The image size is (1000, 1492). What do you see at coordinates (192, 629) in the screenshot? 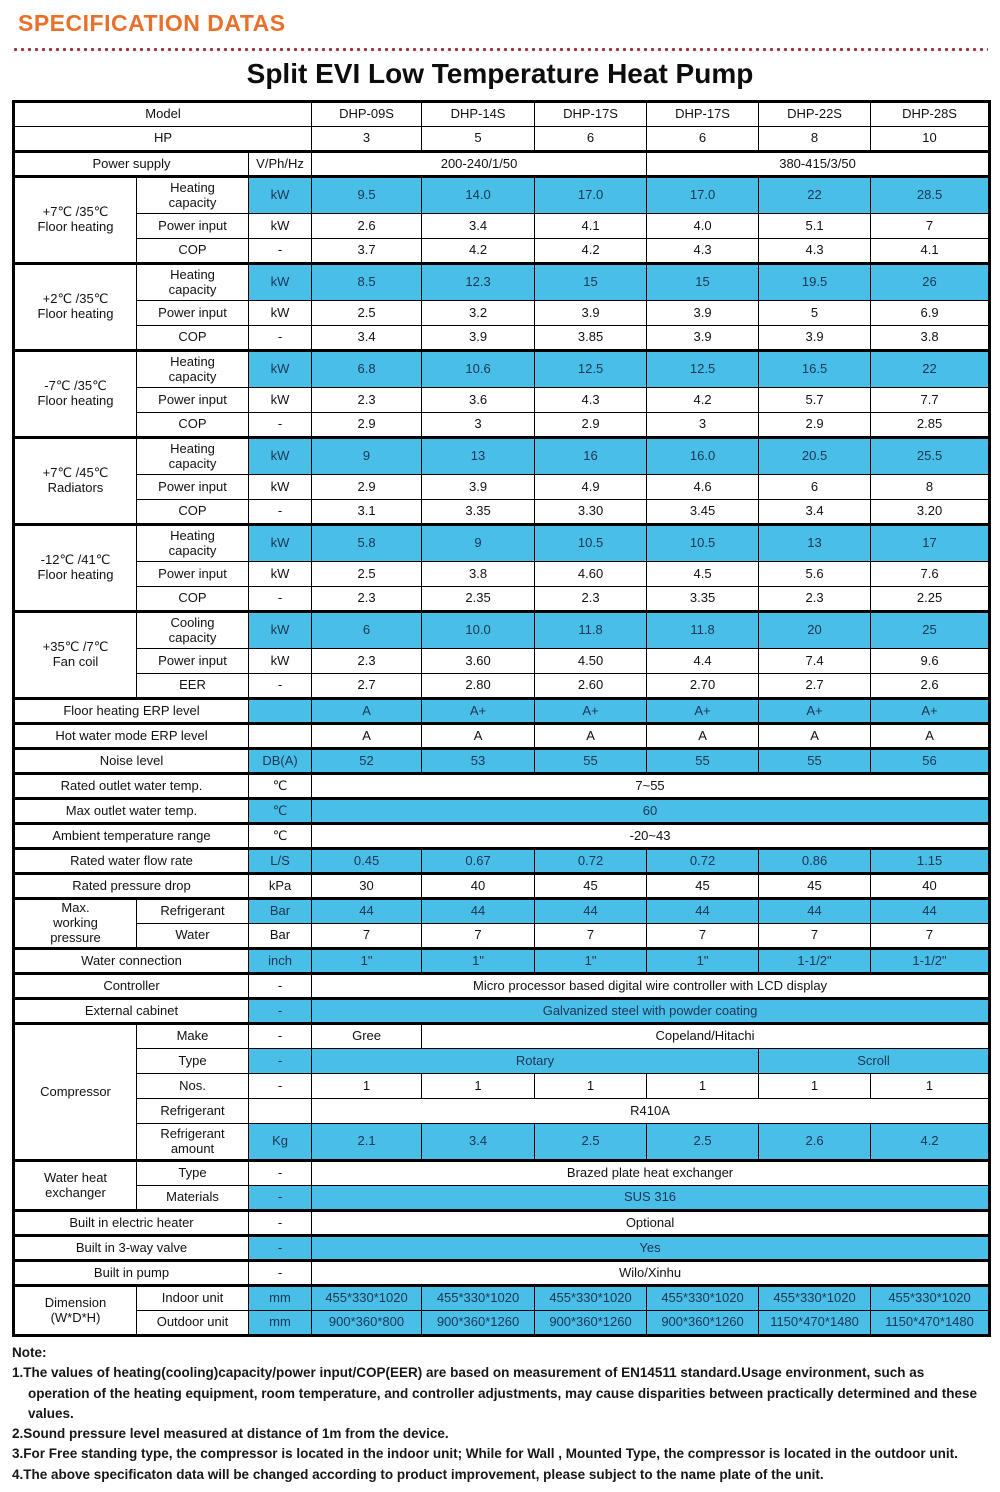
I see `param-label: Cooling capacity` at bounding box center [192, 629].